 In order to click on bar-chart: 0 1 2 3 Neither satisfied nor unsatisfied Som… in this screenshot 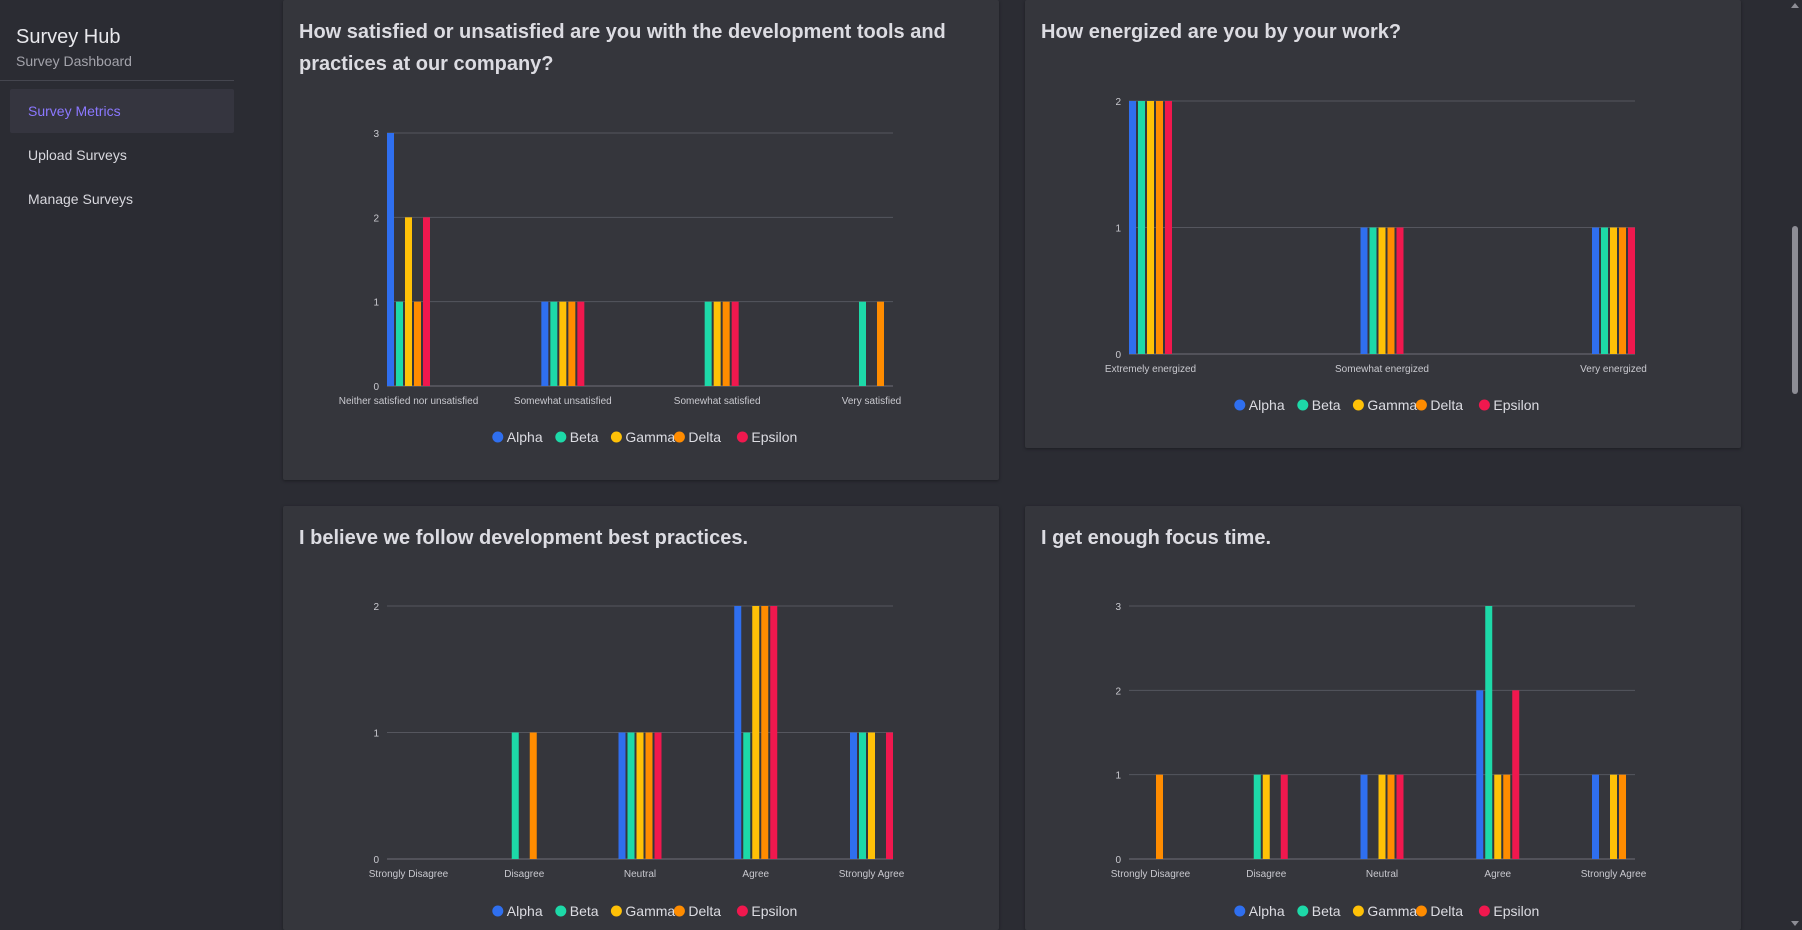, I will do `click(620, 287)`.